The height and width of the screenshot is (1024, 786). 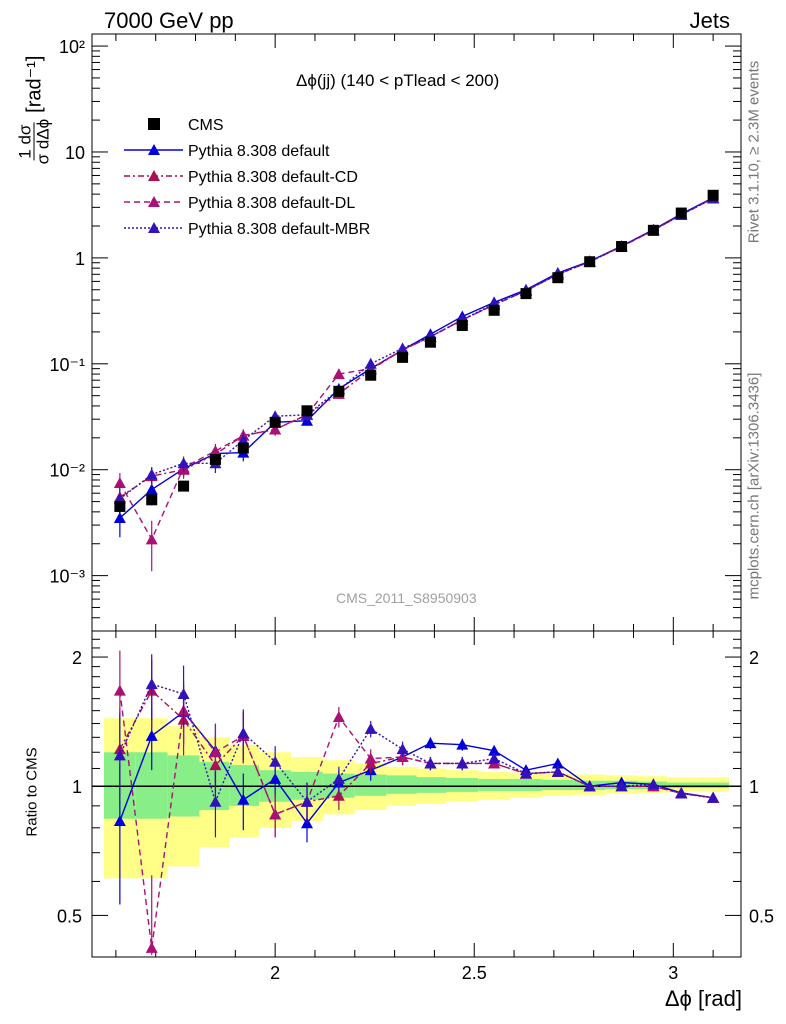 I want to click on y-label-unit: [rad⁻¹], so click(x=34, y=84).